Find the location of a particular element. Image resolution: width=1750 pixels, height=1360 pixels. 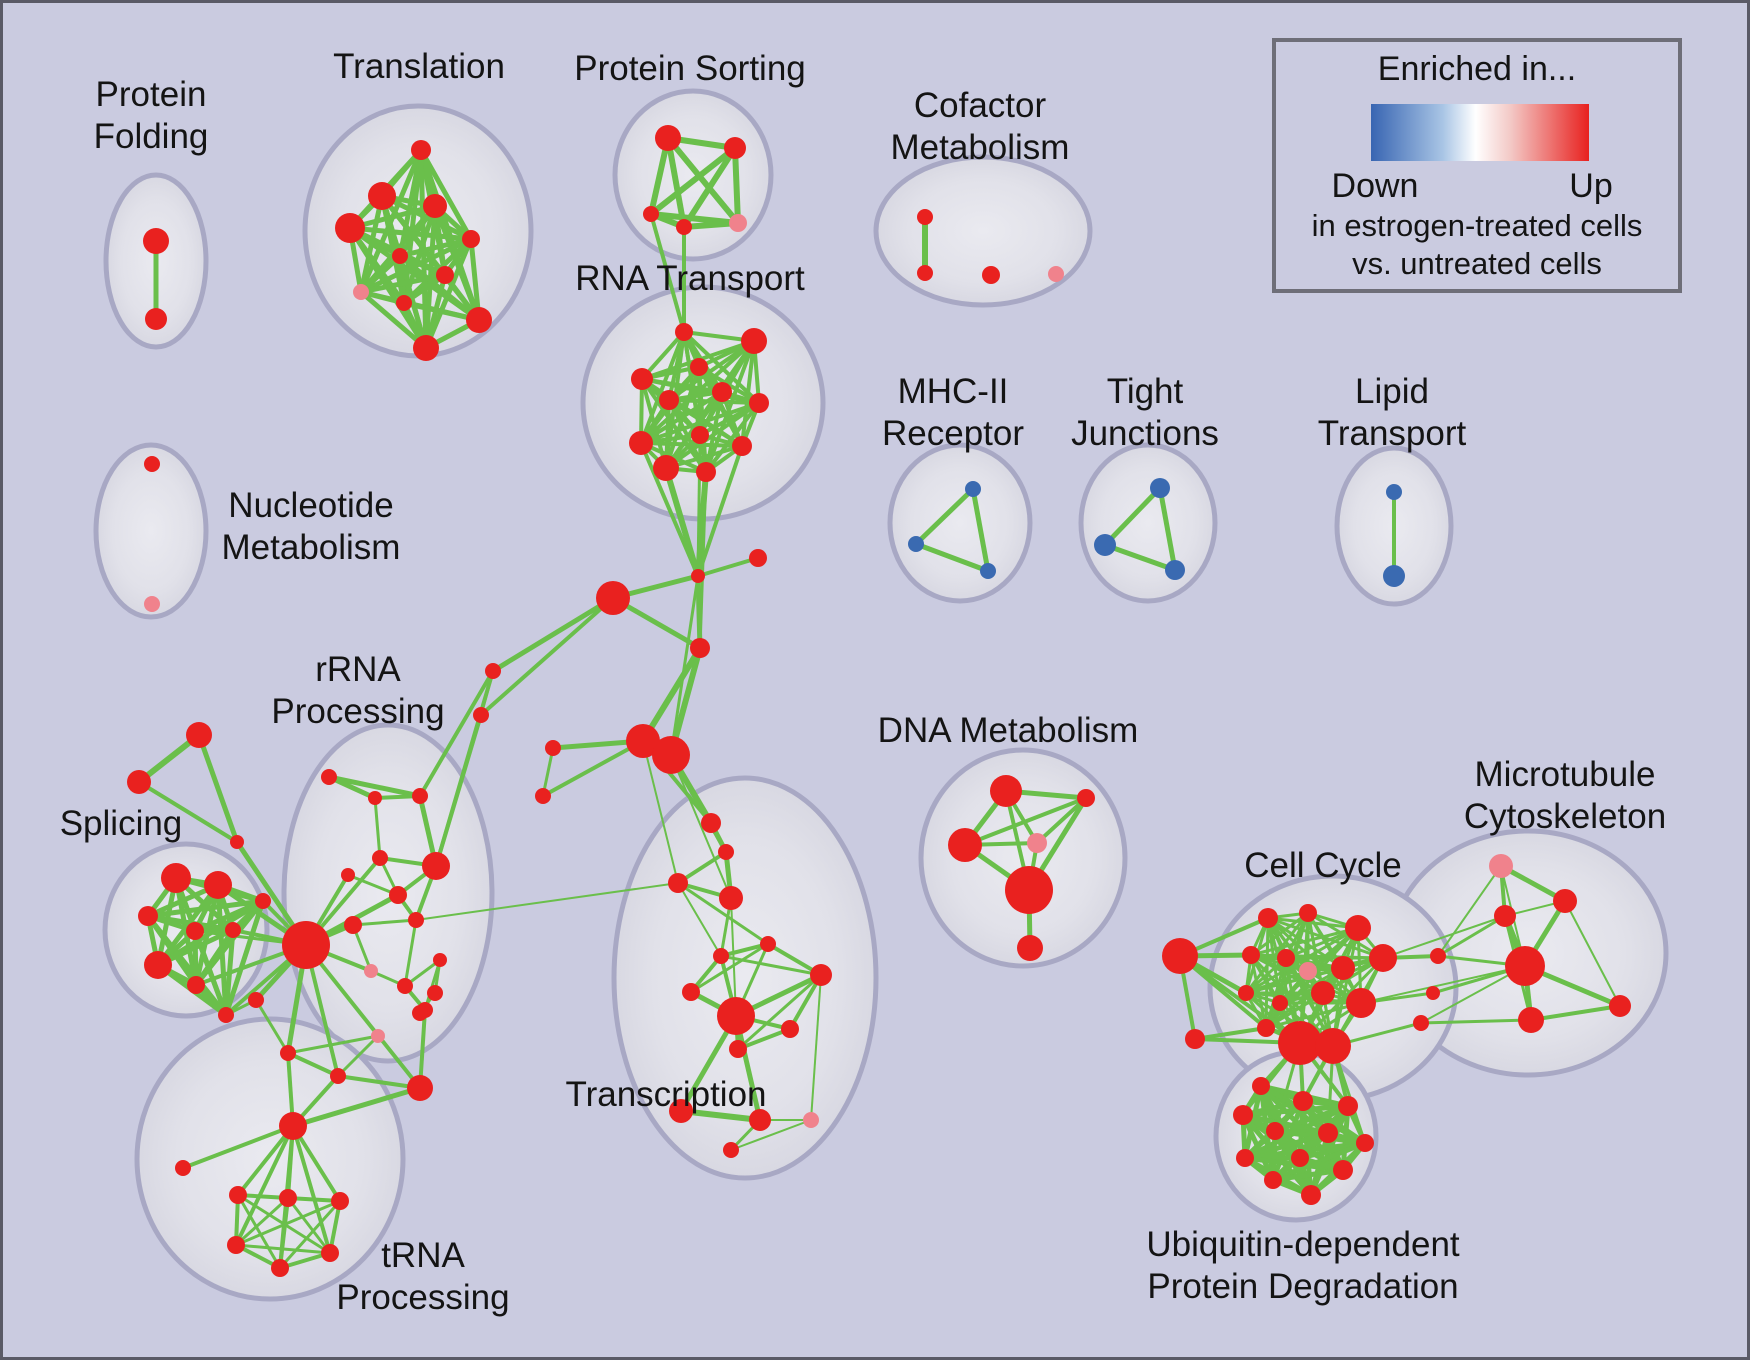

legend-down-label: Down is located at coordinates (1375, 186).